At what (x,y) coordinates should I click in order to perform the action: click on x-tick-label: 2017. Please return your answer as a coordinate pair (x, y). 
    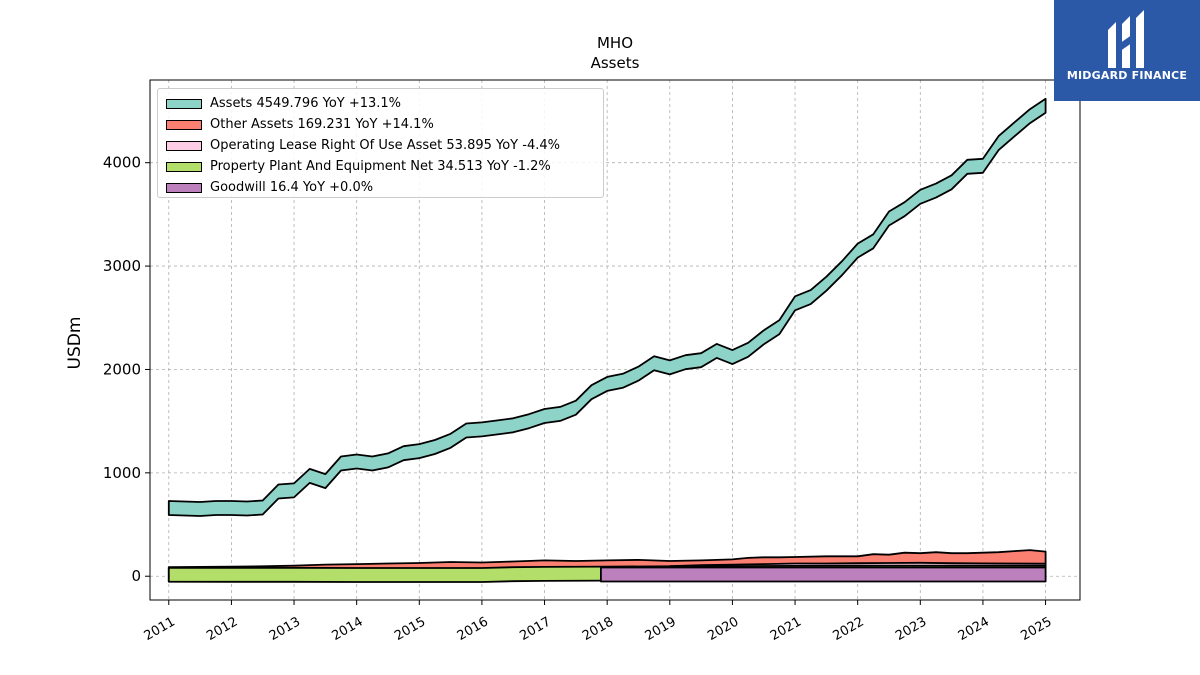
    Looking at the image, I should click on (535, 629).